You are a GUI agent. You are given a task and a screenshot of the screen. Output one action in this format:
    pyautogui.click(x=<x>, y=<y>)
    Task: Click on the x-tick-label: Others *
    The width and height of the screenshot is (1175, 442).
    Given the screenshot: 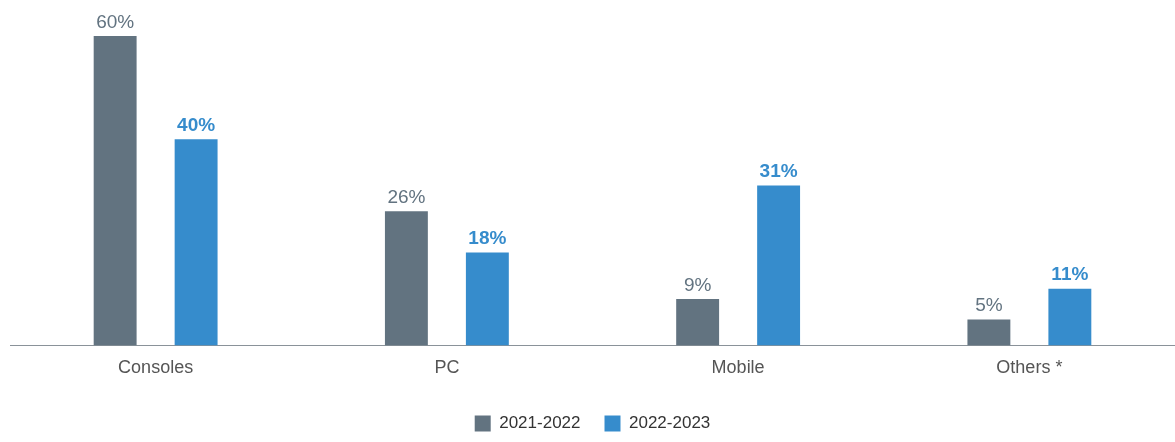 What is the action you would take?
    pyautogui.click(x=1029, y=367)
    